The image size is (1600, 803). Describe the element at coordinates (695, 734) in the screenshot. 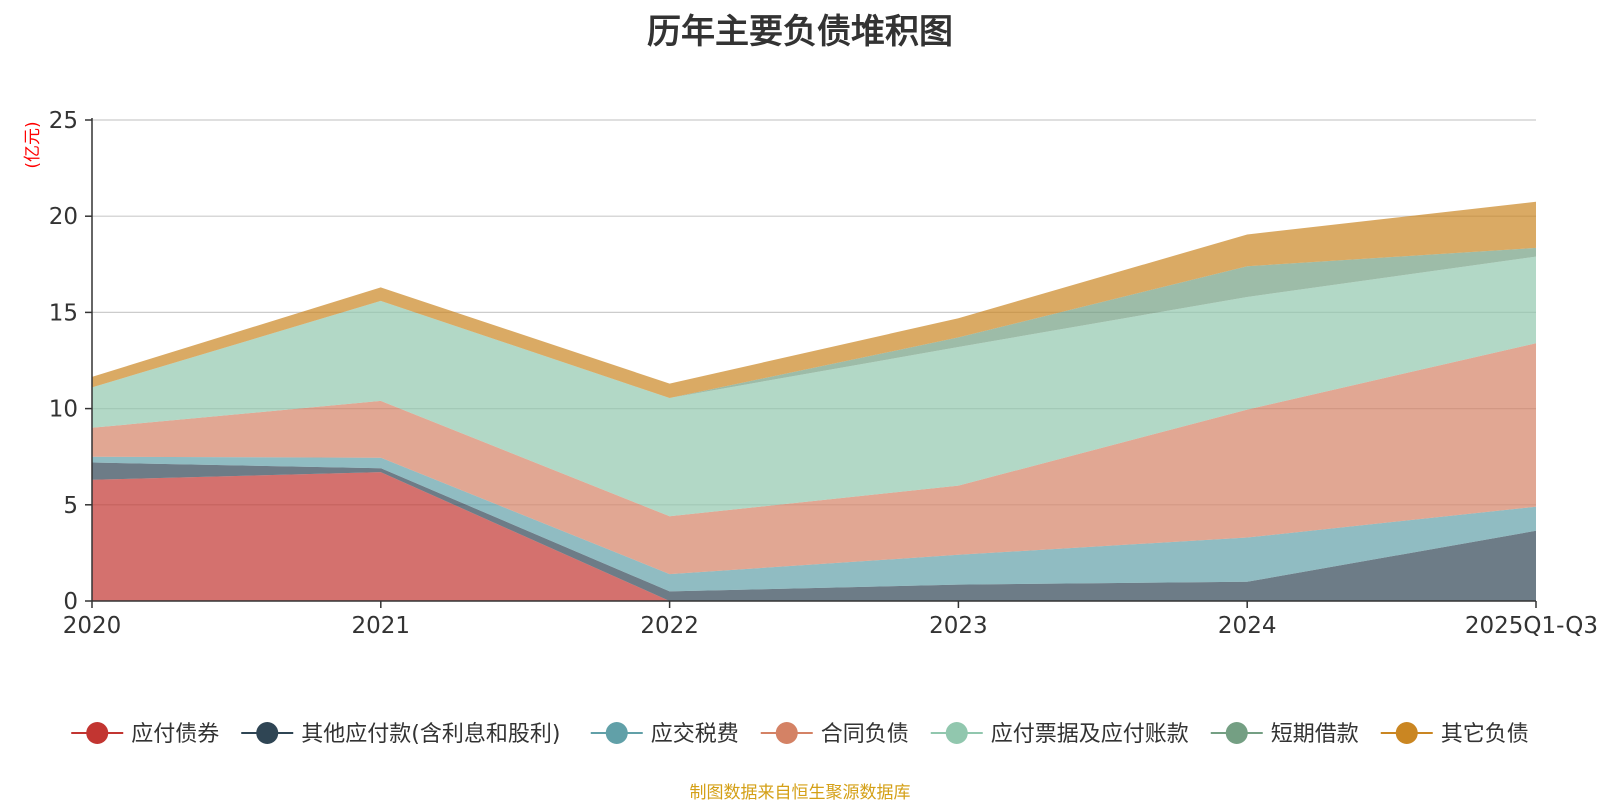

I see `legend-label: 应交税费` at that location.